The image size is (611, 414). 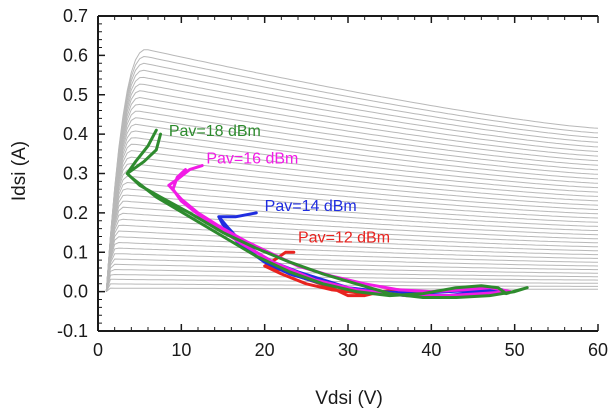 I want to click on x-tick-label: 40, so click(x=431, y=350).